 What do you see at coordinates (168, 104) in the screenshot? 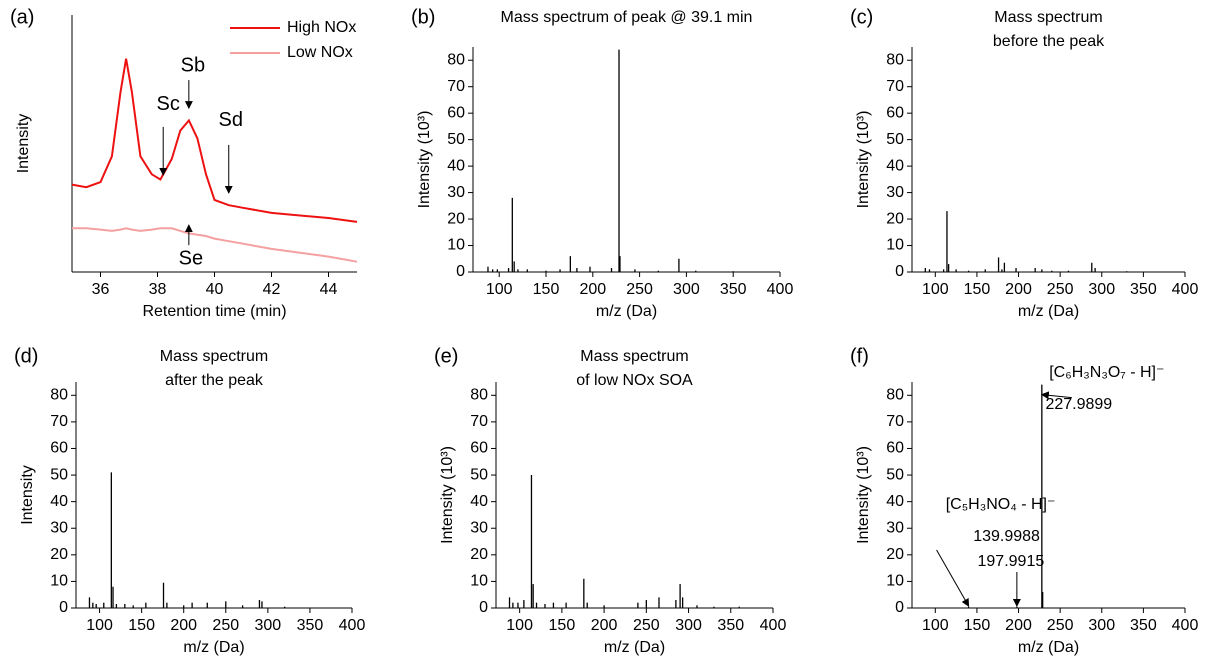
I see `annotation: Sc` at bounding box center [168, 104].